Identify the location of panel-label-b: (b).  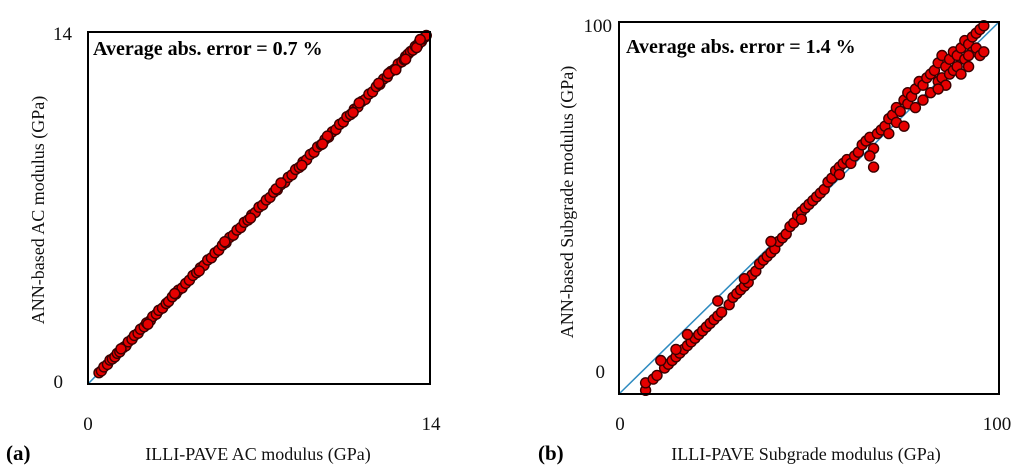
(551, 453).